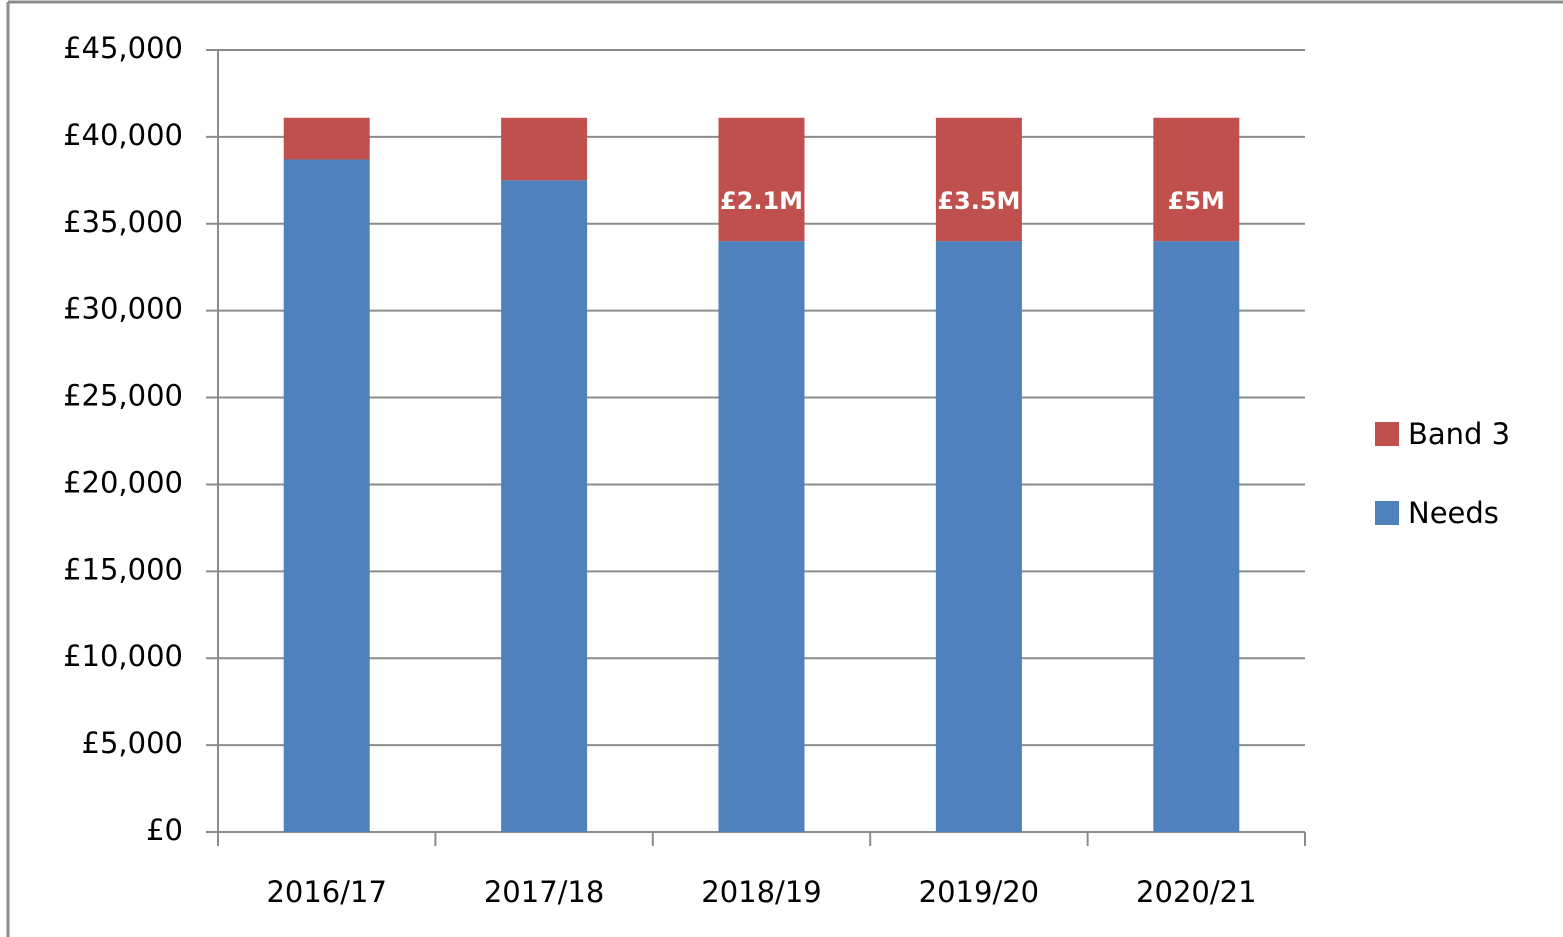 This screenshot has height=937, width=1563. I want to click on y-tick-label: £5,000, so click(132, 743).